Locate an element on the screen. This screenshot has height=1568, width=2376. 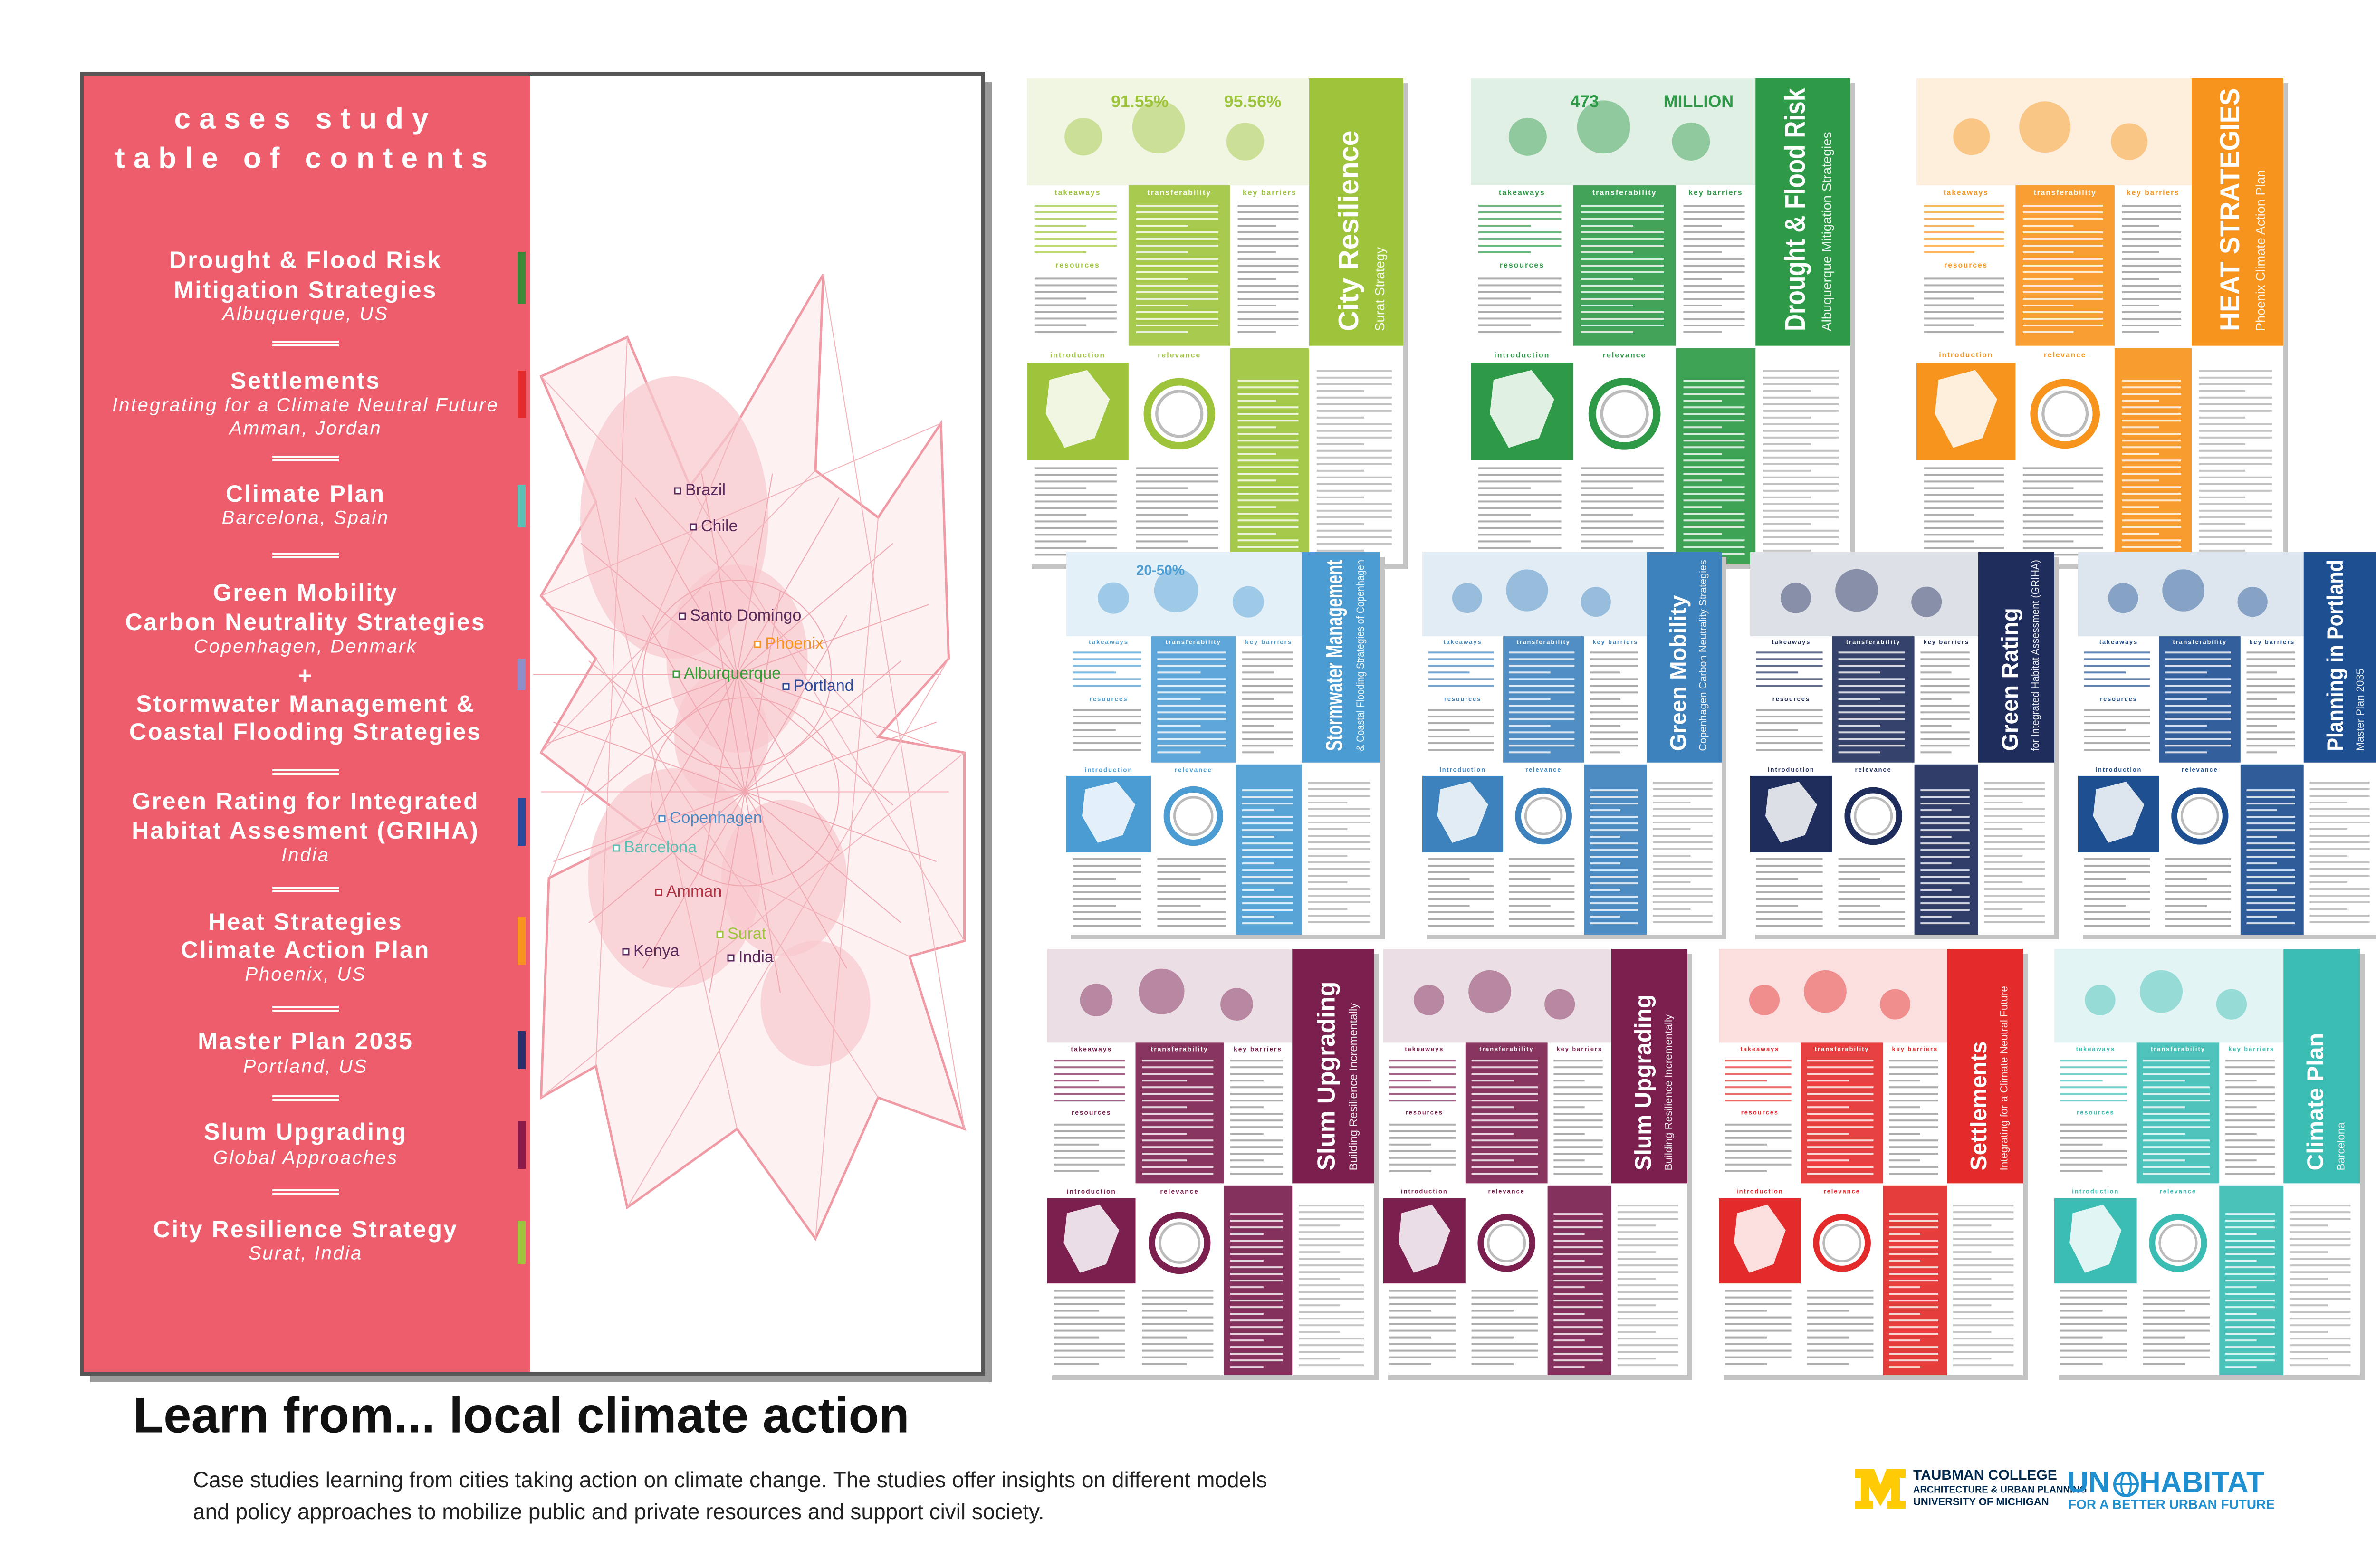
section-label: key barriers is located at coordinates (2251, 1048).